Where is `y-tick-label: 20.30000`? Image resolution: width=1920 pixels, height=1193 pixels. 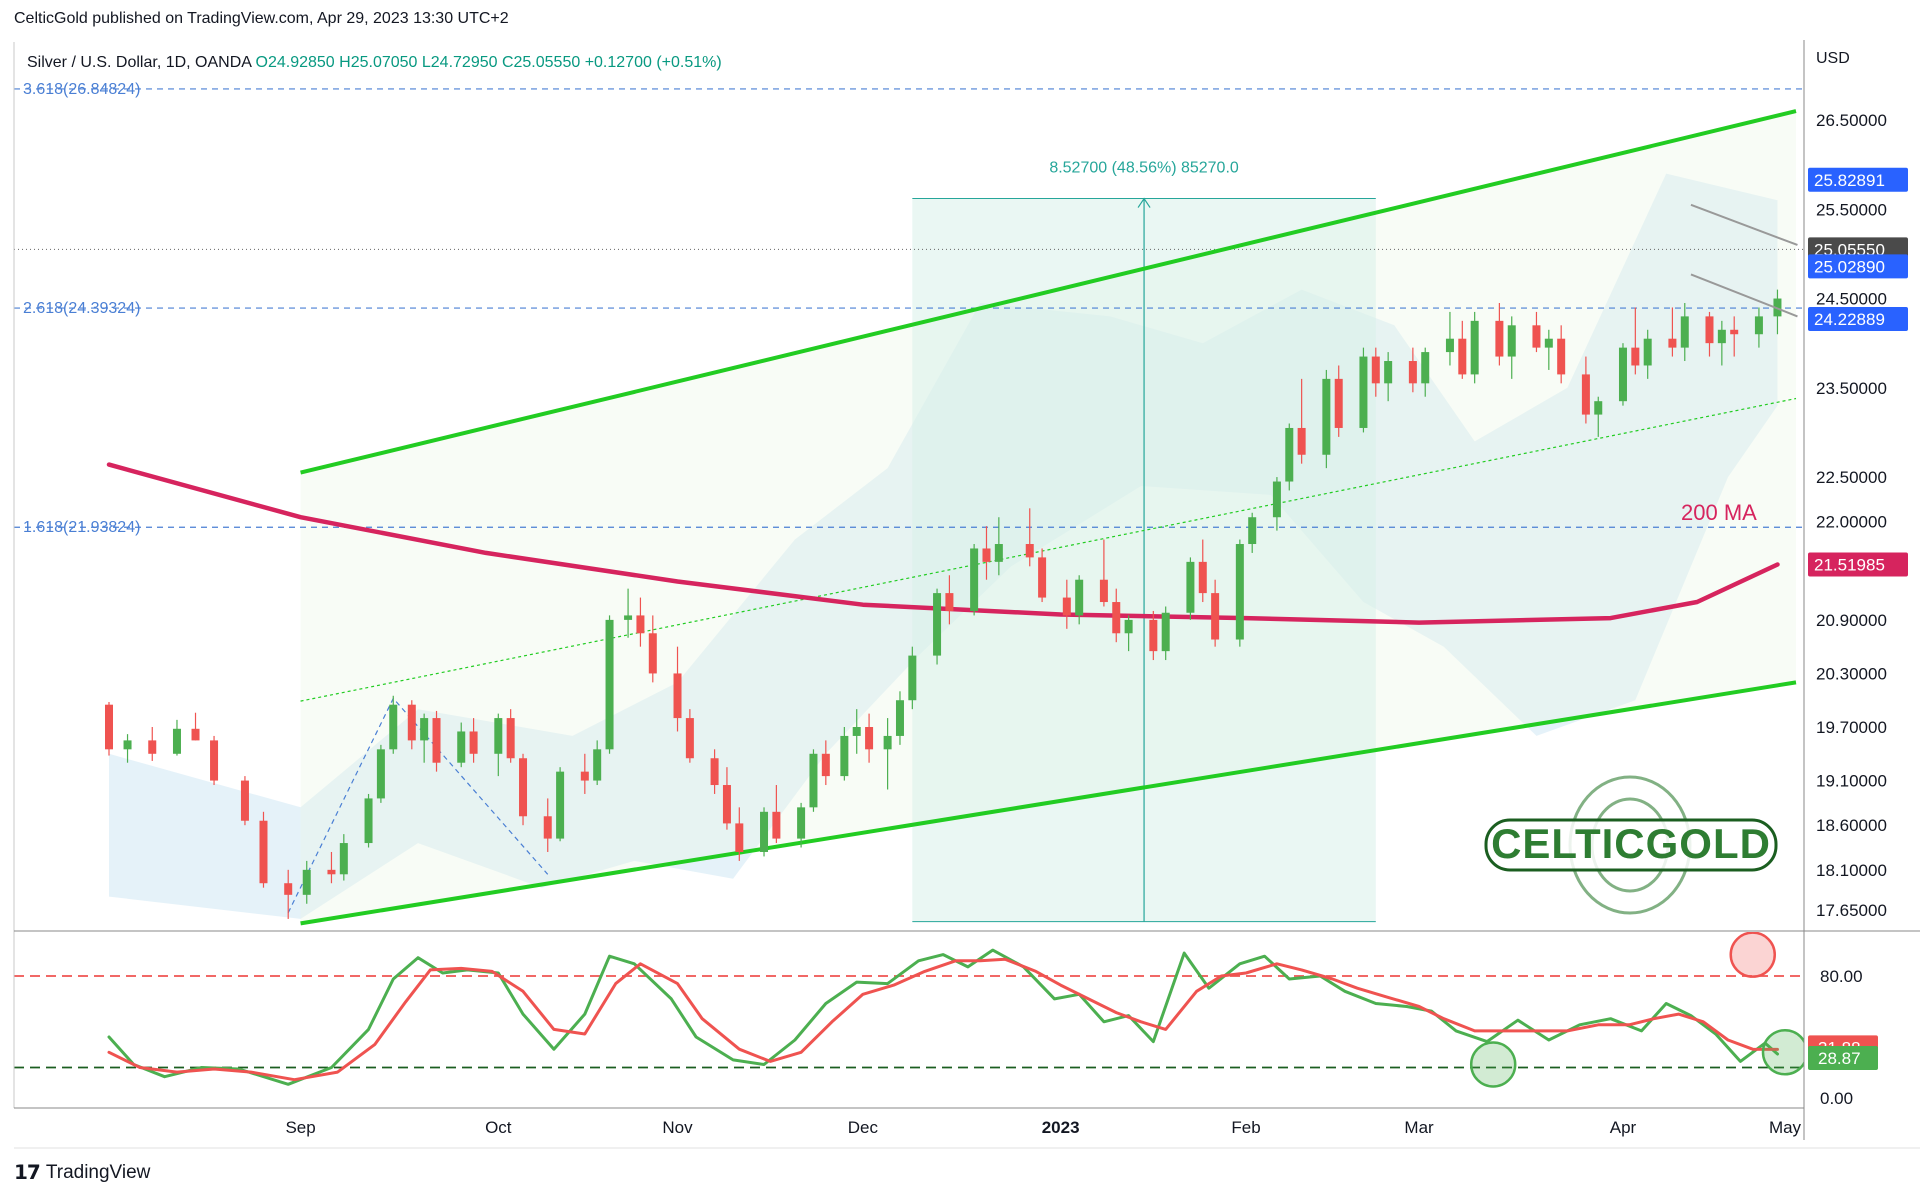 y-tick-label: 20.30000 is located at coordinates (1851, 673).